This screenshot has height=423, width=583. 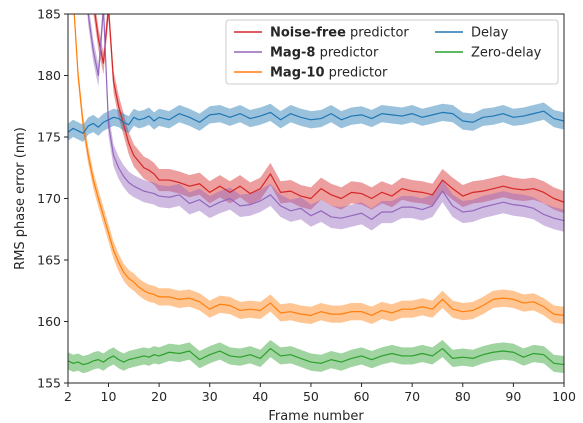 I want to click on x-tick-label: 10, so click(x=109, y=396).